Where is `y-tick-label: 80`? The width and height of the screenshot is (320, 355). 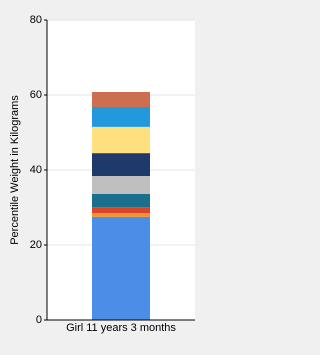 y-tick-label: 80 is located at coordinates (36, 20).